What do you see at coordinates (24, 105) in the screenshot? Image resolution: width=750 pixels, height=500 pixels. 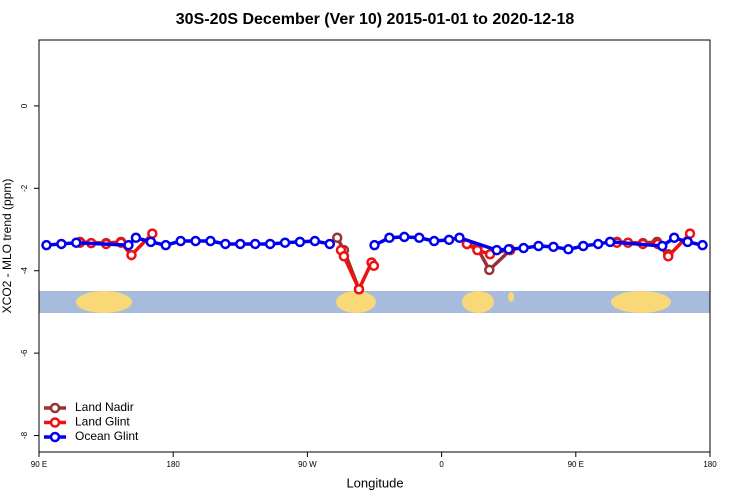 I see `y-tick-label: 0` at bounding box center [24, 105].